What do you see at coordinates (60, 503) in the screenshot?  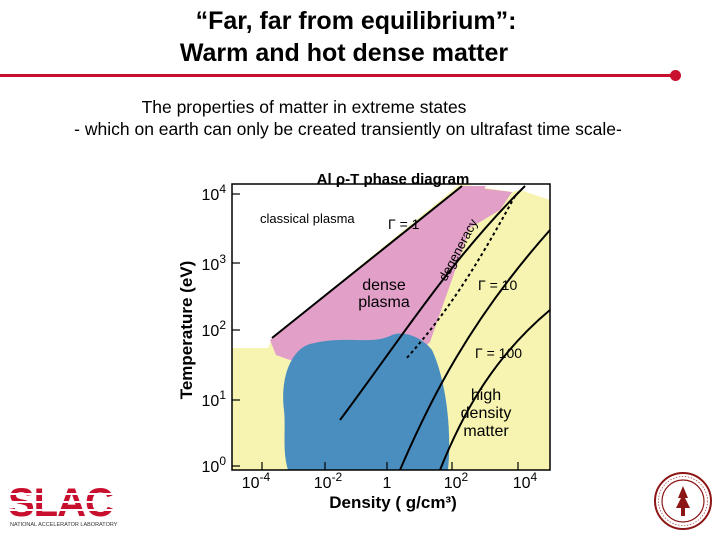 I see `slac-wordmark: SLAC` at bounding box center [60, 503].